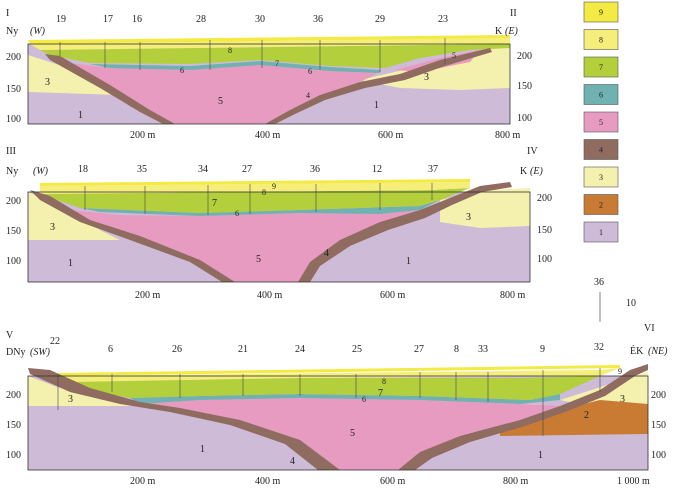 This screenshot has height=488, width=677. Describe the element at coordinates (433, 169) in the screenshot. I see `well-number: 37` at that location.